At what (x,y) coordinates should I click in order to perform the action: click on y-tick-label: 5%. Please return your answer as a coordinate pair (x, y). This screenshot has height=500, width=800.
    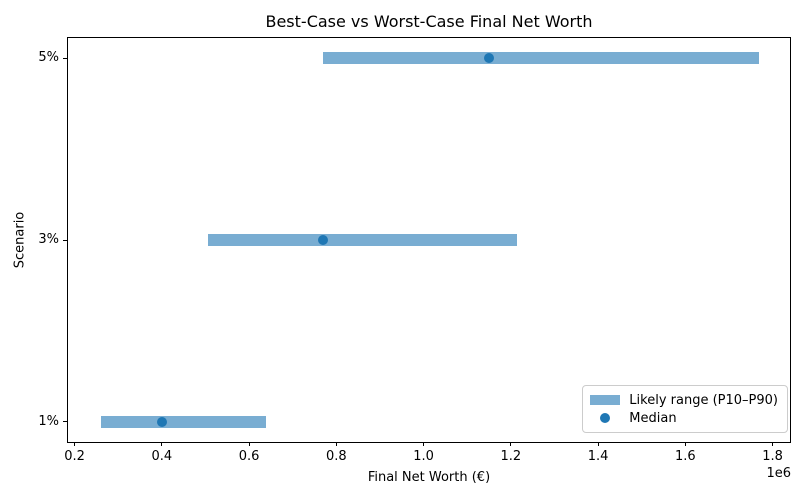
    Looking at the image, I should click on (48, 58).